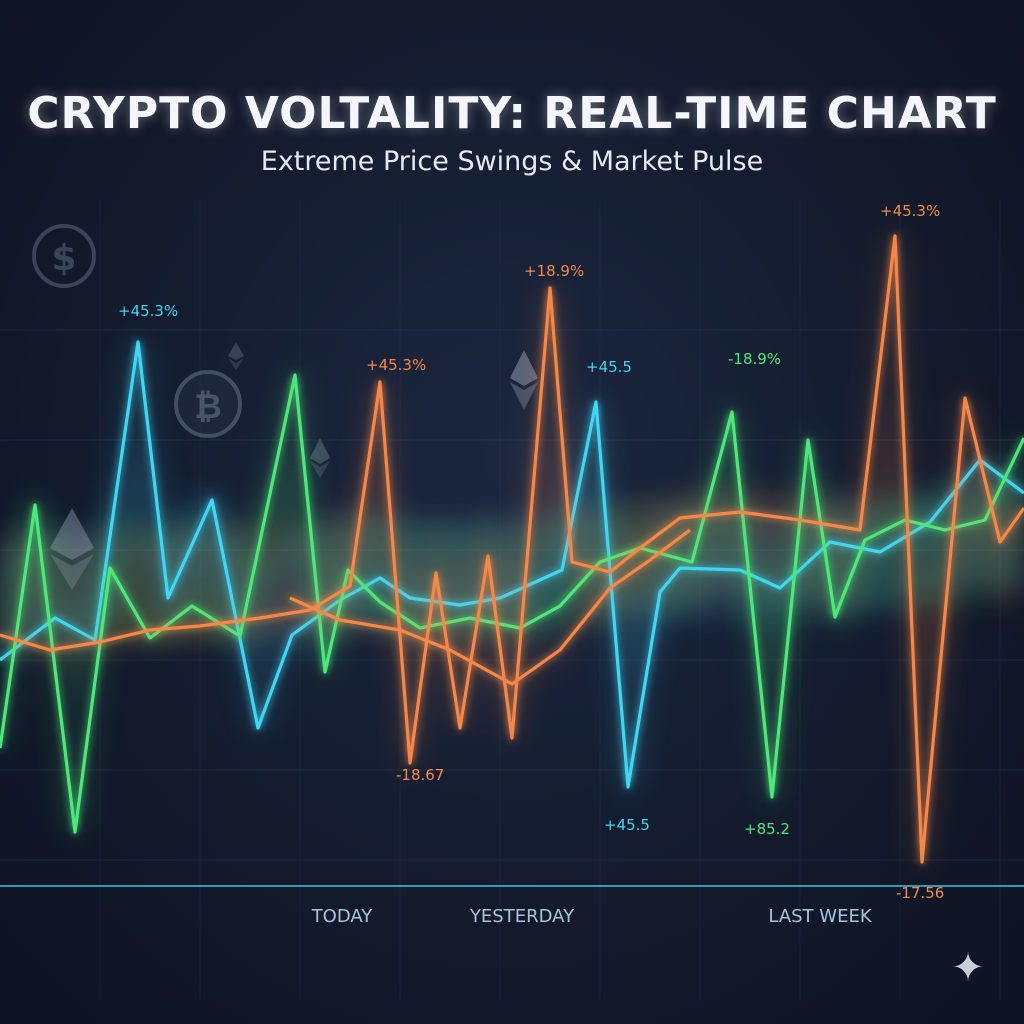 The width and height of the screenshot is (1024, 1024). Describe the element at coordinates (420, 775) in the screenshot. I see `annotation-label: -18.67` at that location.